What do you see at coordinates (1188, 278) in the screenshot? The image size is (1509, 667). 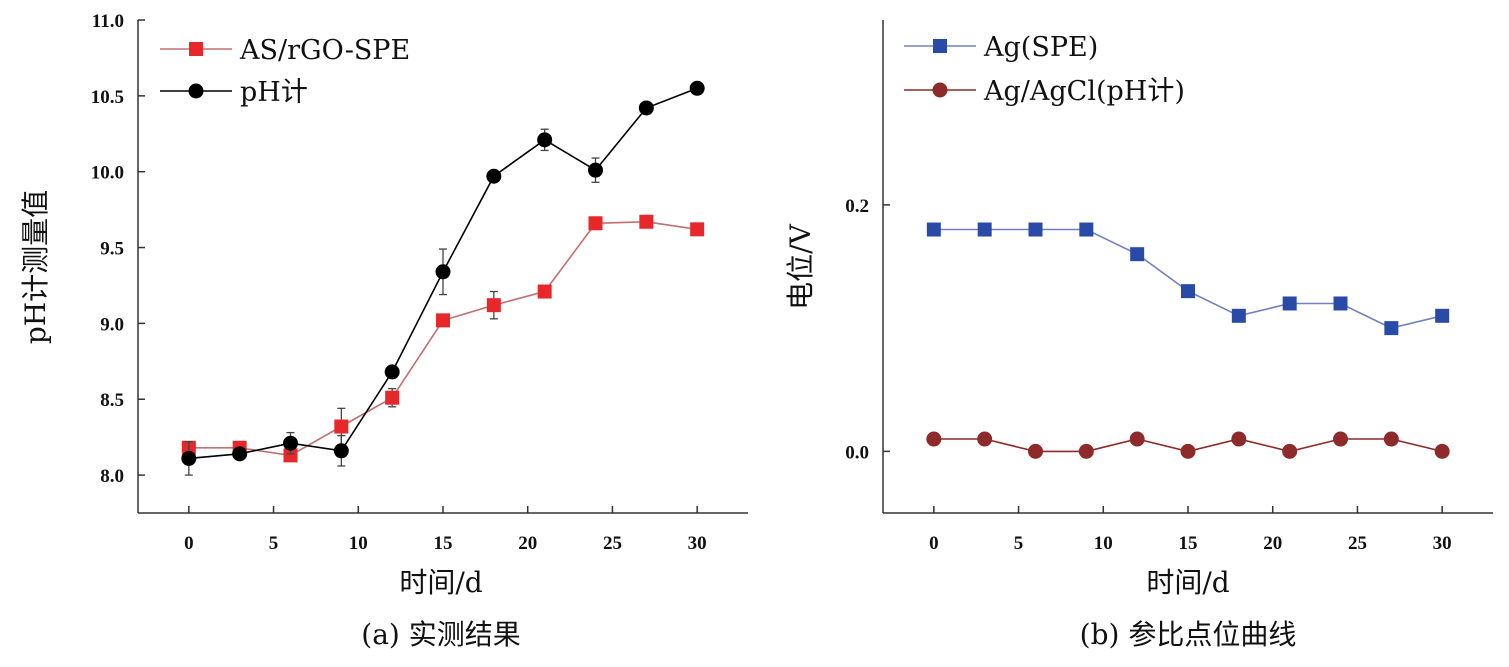 I see `series-line-ag-spe` at bounding box center [1188, 278].